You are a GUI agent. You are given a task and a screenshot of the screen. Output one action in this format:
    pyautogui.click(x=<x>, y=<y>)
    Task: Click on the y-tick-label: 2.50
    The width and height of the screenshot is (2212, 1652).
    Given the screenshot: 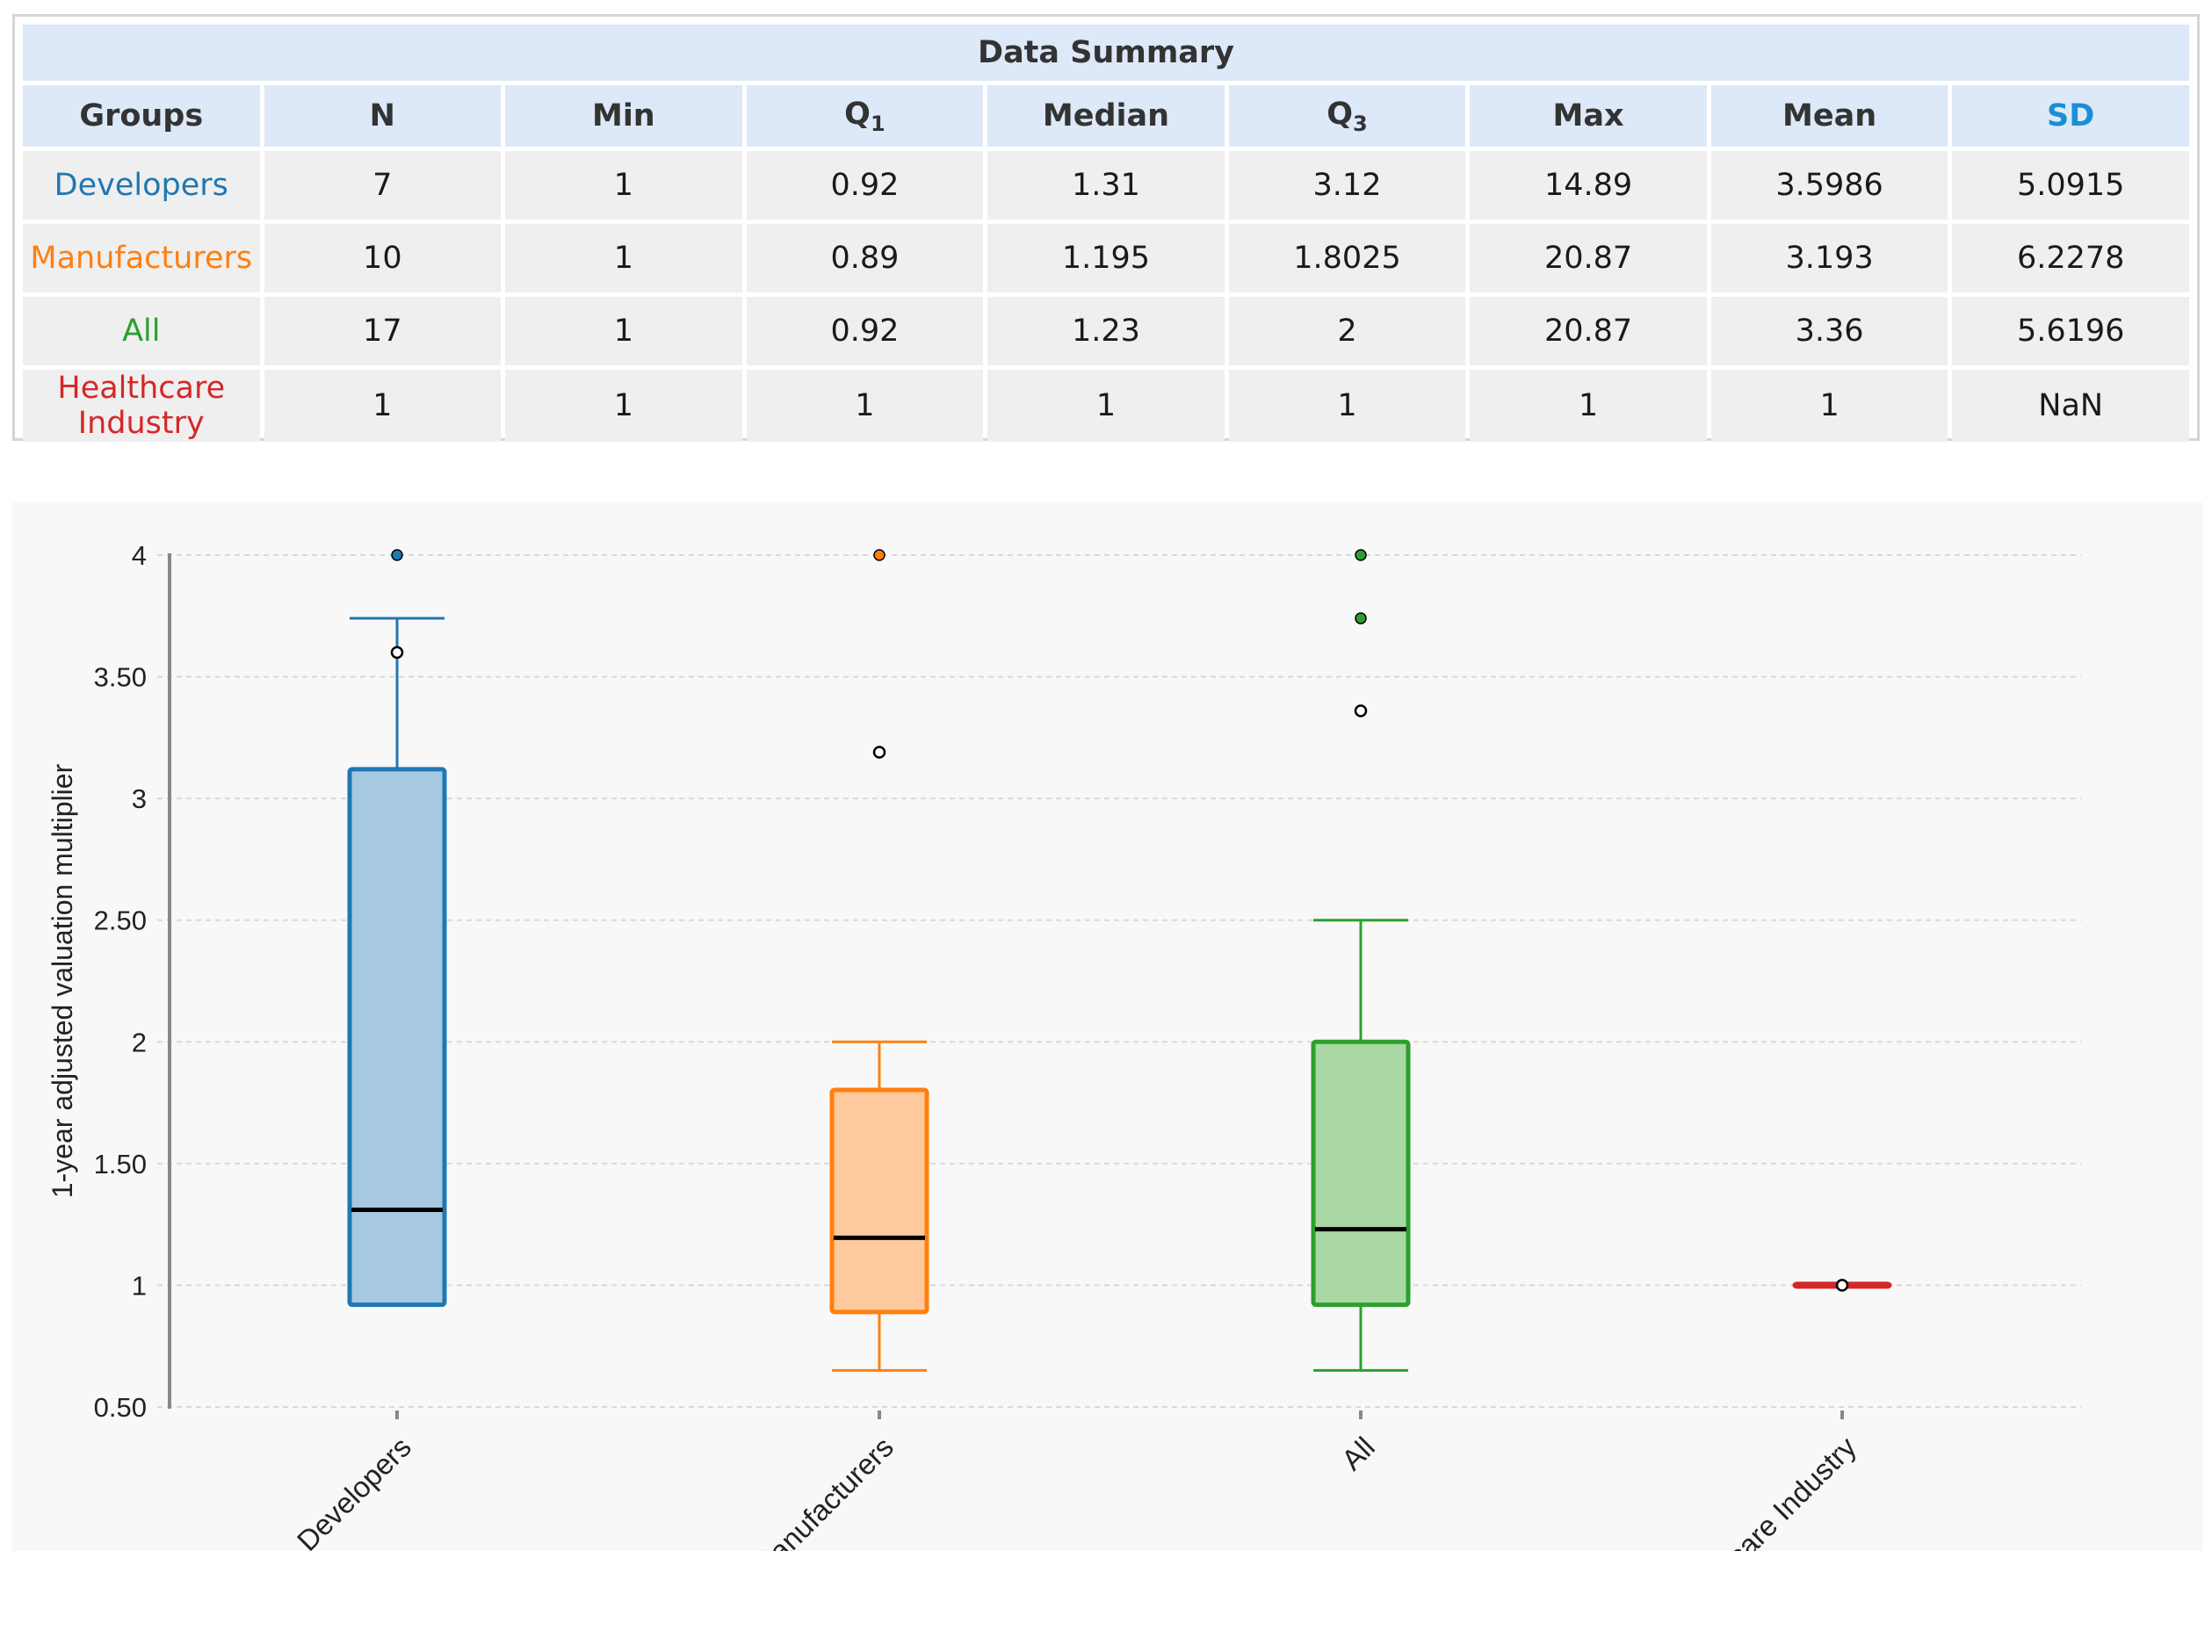 What is the action you would take?
    pyautogui.click(x=121, y=920)
    